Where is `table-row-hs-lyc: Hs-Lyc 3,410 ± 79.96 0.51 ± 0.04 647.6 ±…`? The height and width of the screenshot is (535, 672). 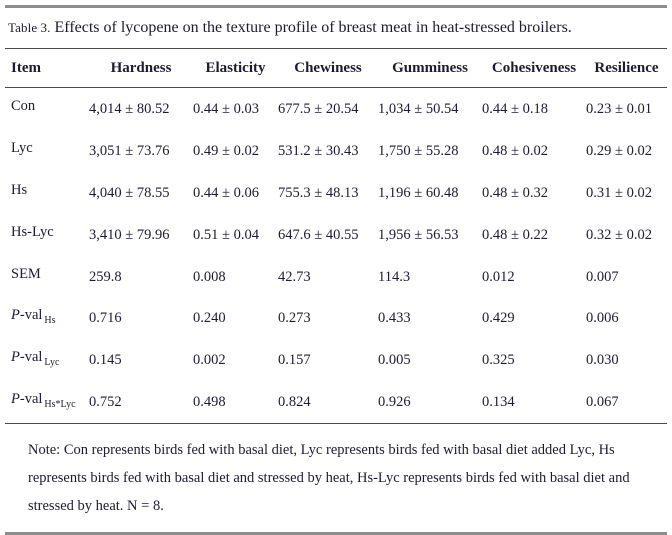
table-row-hs-lyc: Hs-Lyc 3,410 ± 79.96 0.51 ± 0.04 647.6 ±… is located at coordinates (336, 235).